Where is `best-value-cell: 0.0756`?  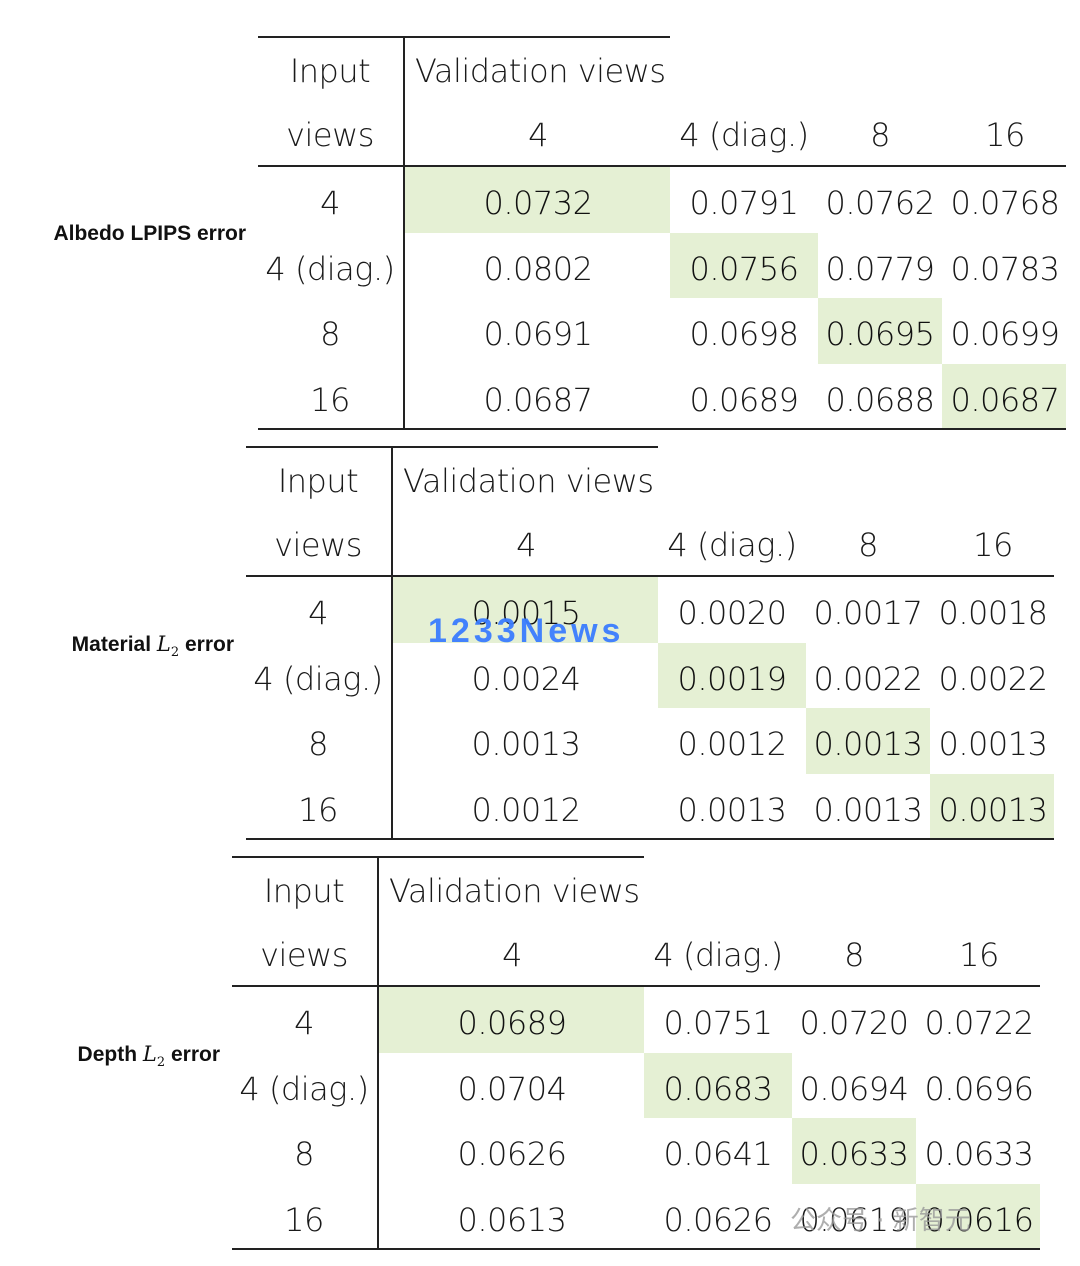
best-value-cell: 0.0756 is located at coordinates (744, 268).